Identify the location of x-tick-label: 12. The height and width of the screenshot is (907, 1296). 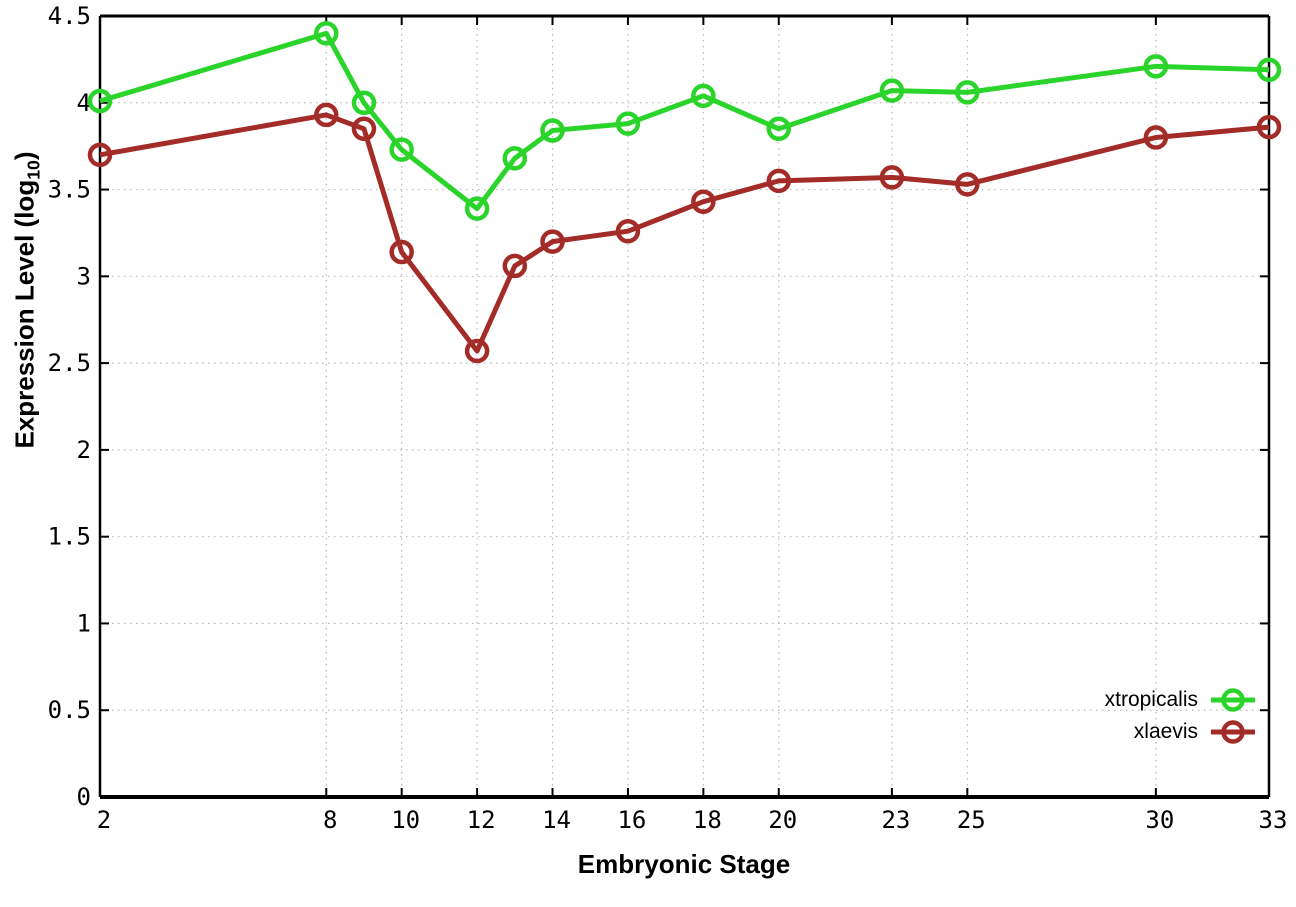
(481, 820).